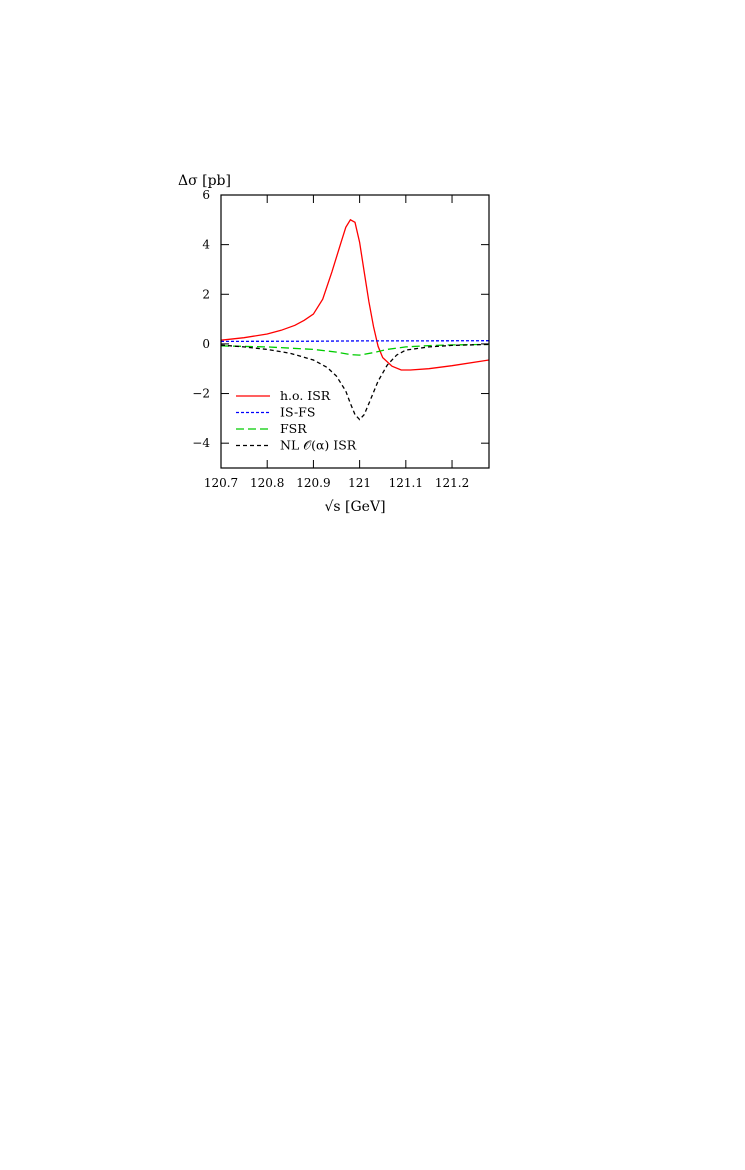 The width and height of the screenshot is (745, 1170). I want to click on legend-label: FSR, so click(293, 428).